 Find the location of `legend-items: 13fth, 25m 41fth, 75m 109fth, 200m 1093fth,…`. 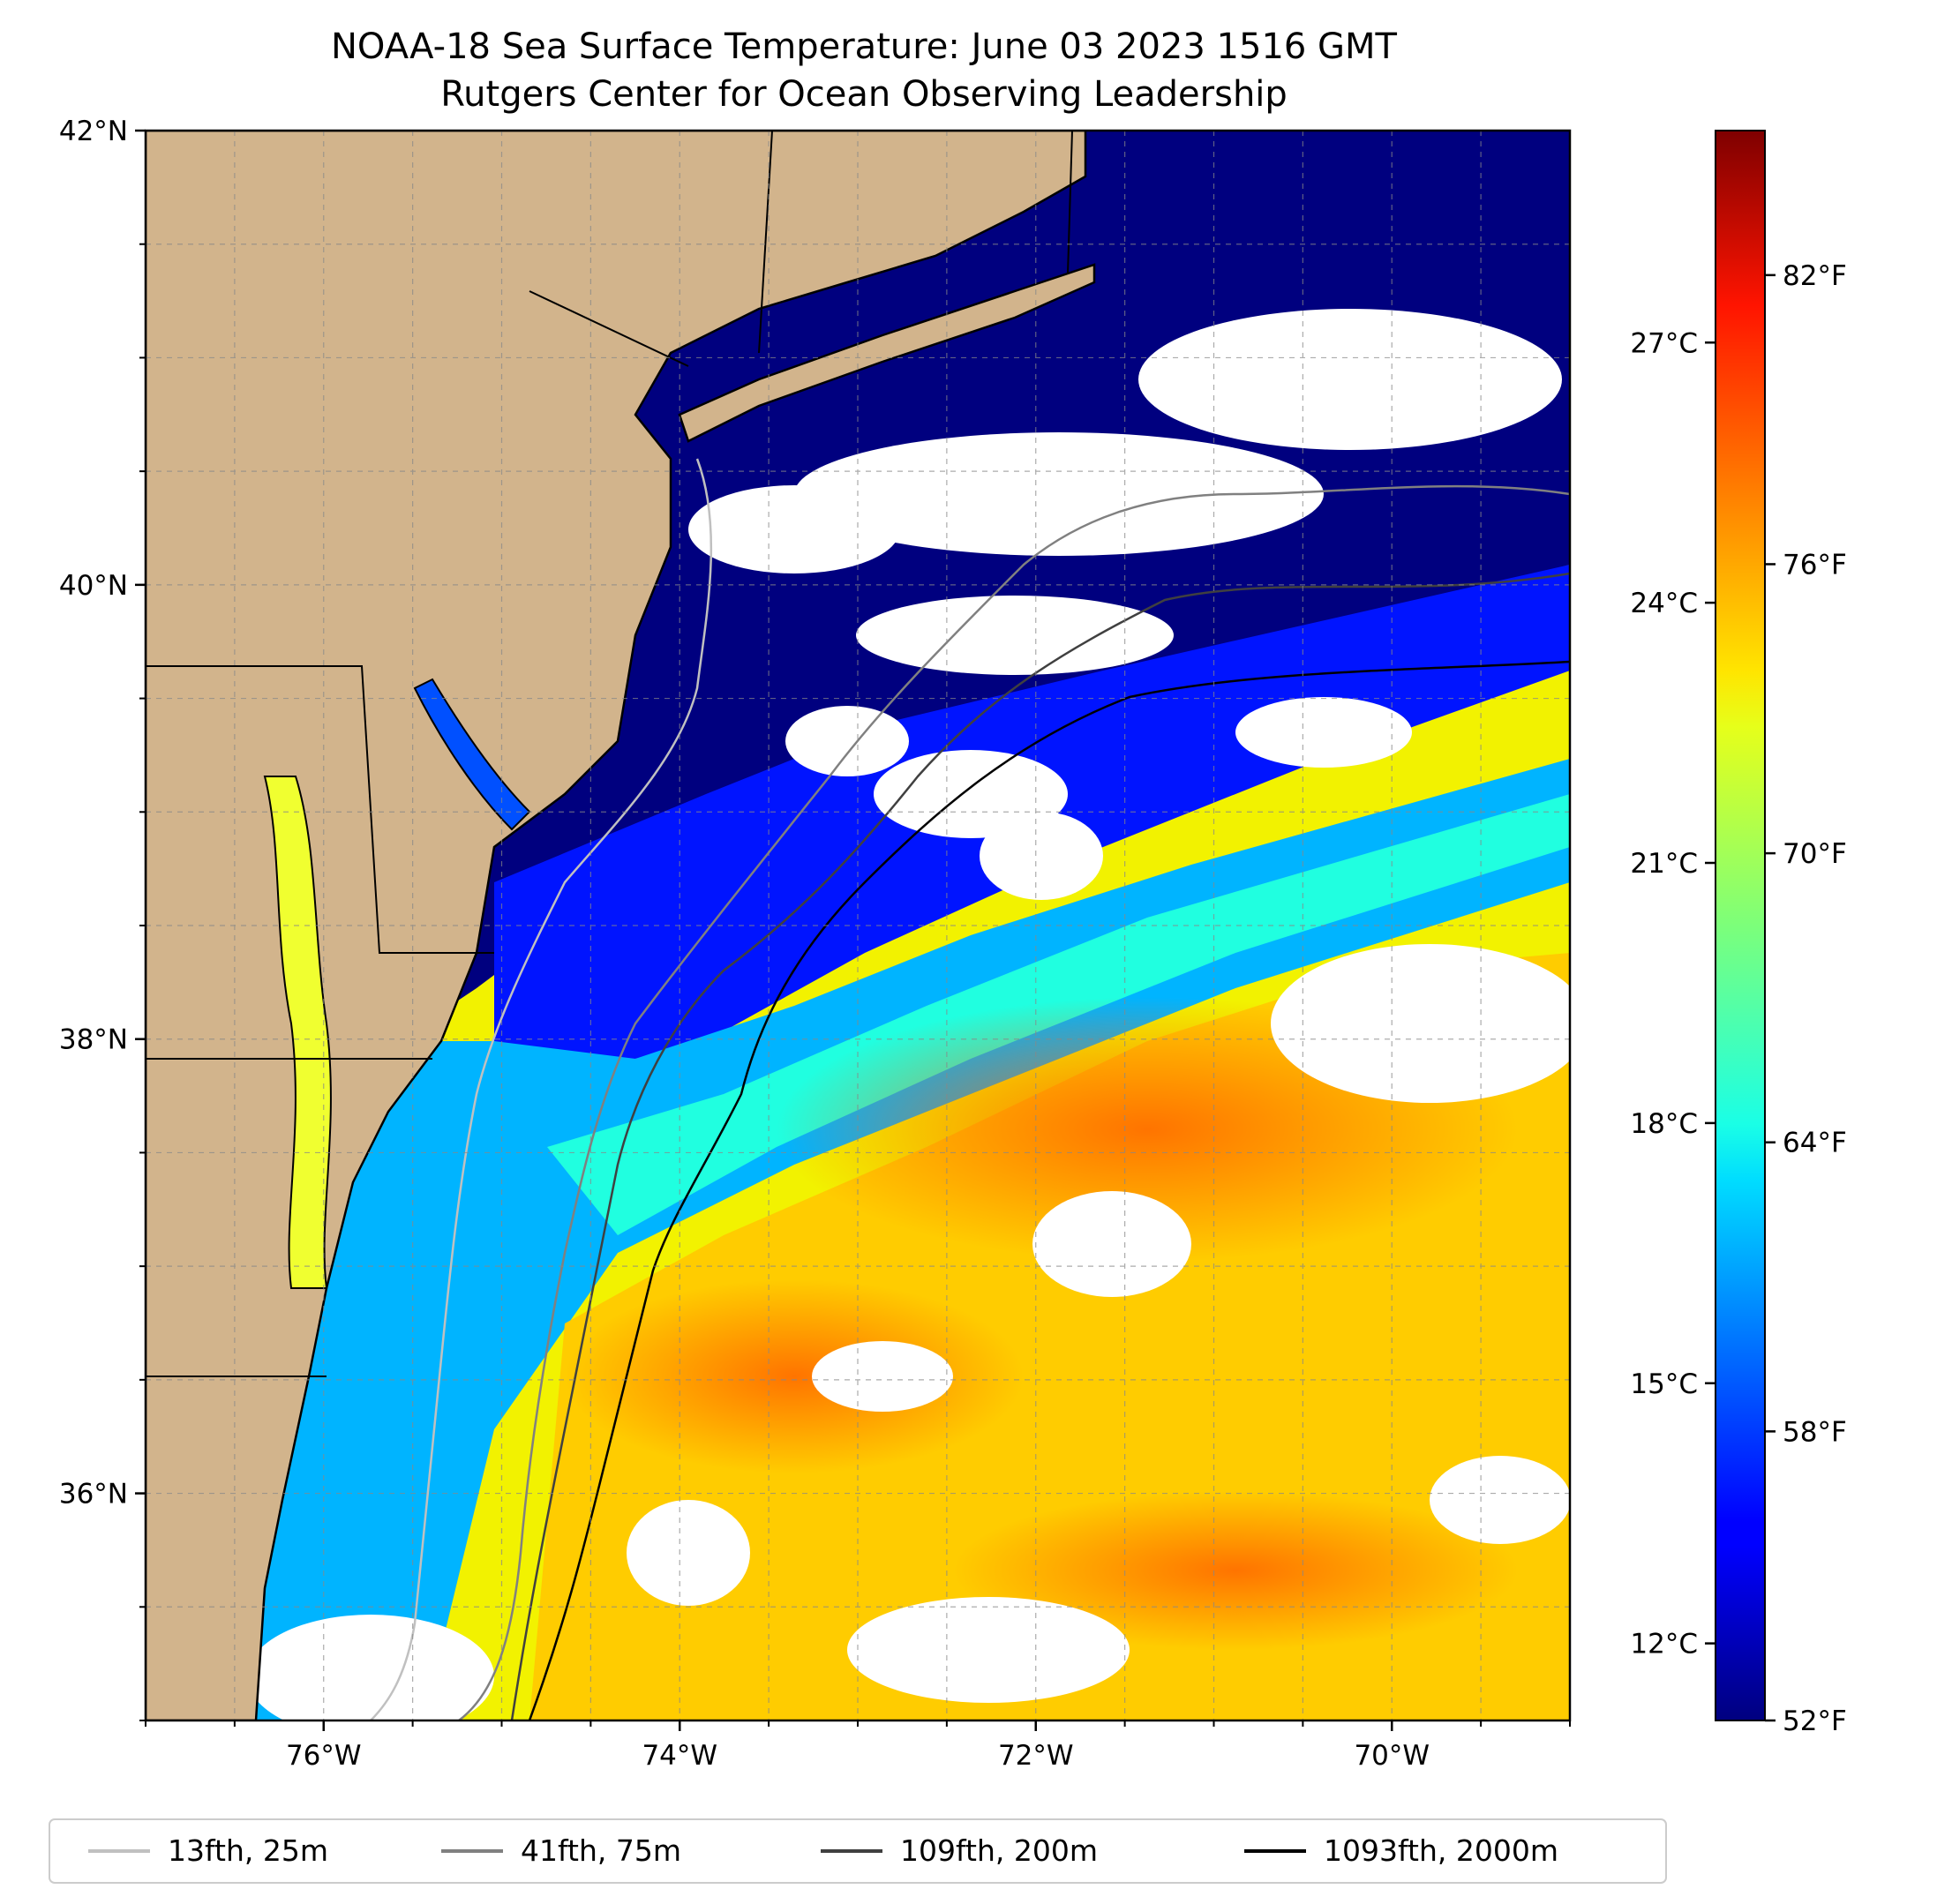

legend-items: 13fth, 25m 41fth, 75m 109fth, 200m 1093fth,… is located at coordinates (823, 1851).